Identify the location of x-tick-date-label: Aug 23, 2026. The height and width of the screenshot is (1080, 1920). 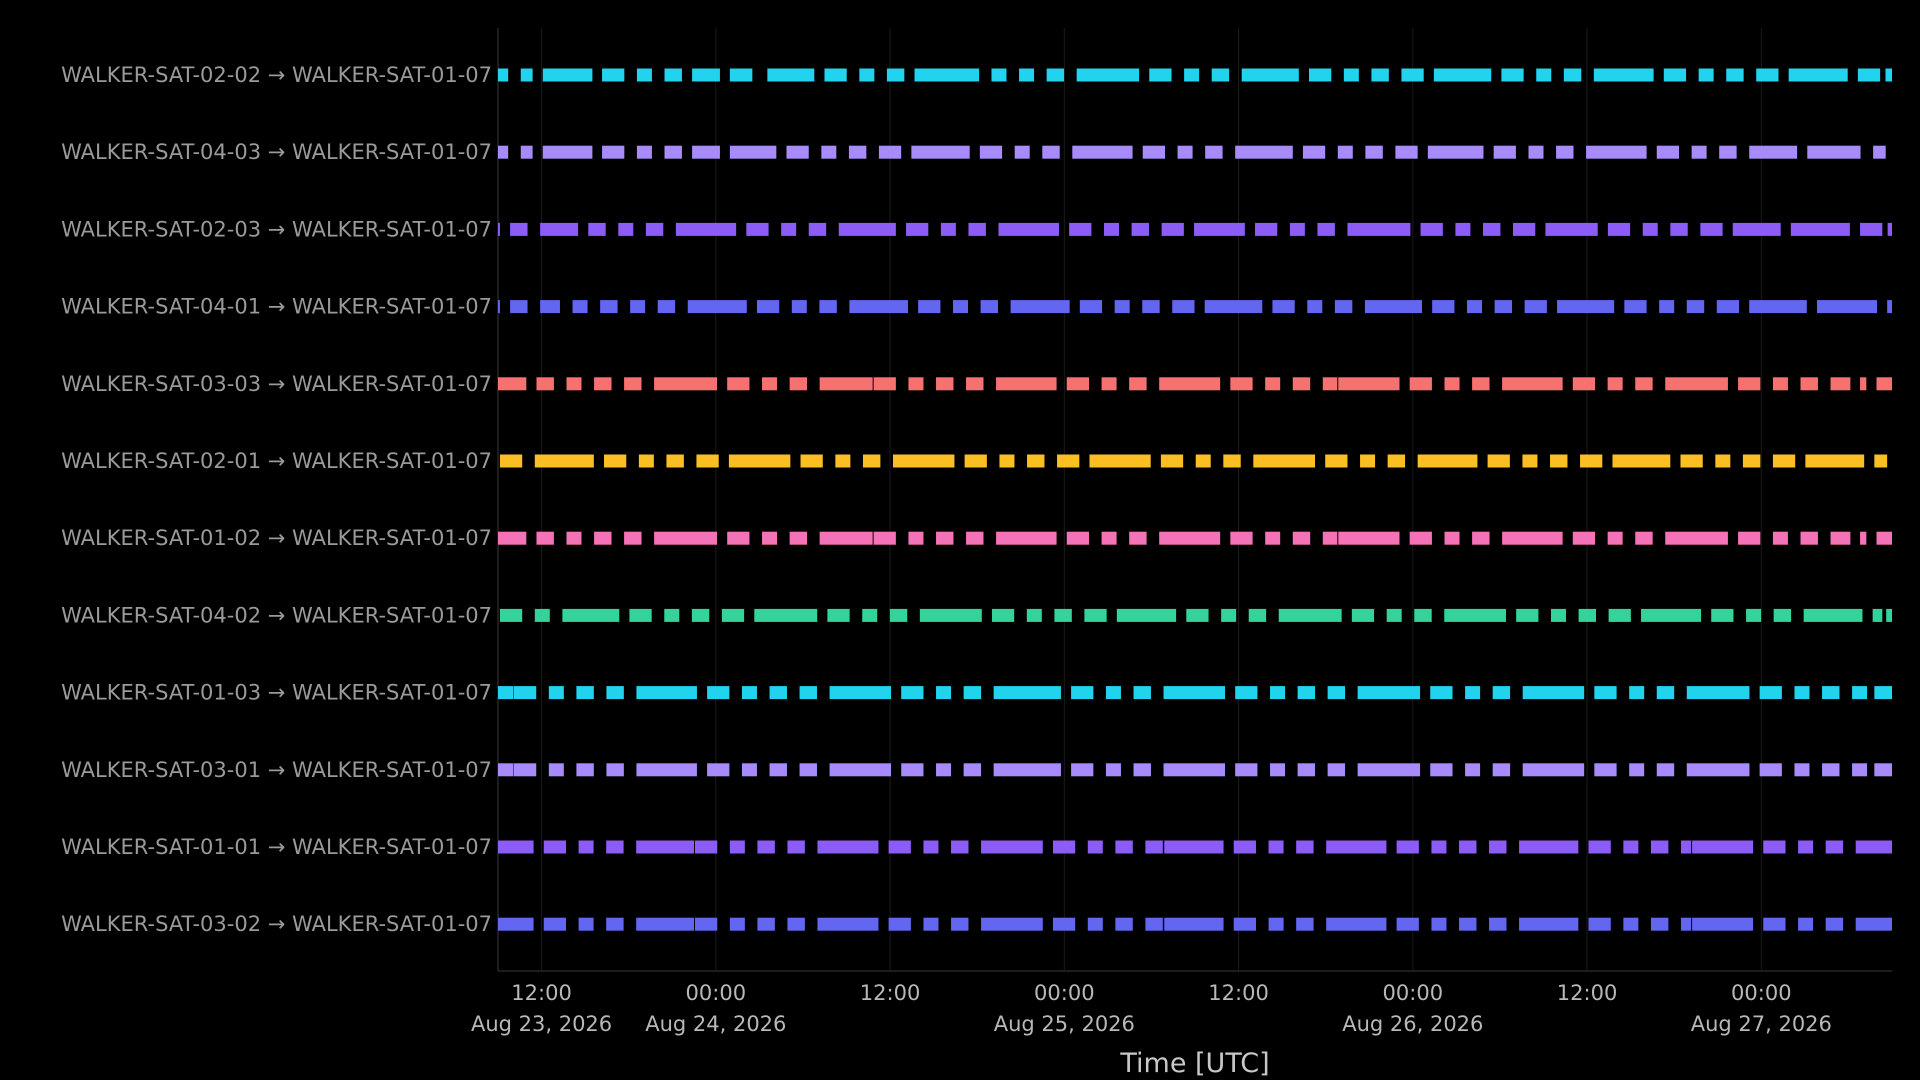
(541, 1024).